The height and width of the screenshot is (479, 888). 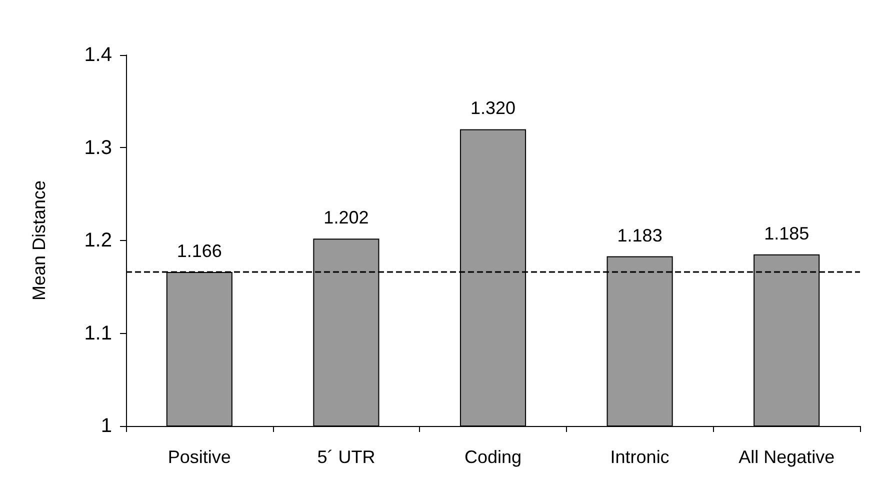 What do you see at coordinates (639, 235) in the screenshot?
I see `data-label: 1.183` at bounding box center [639, 235].